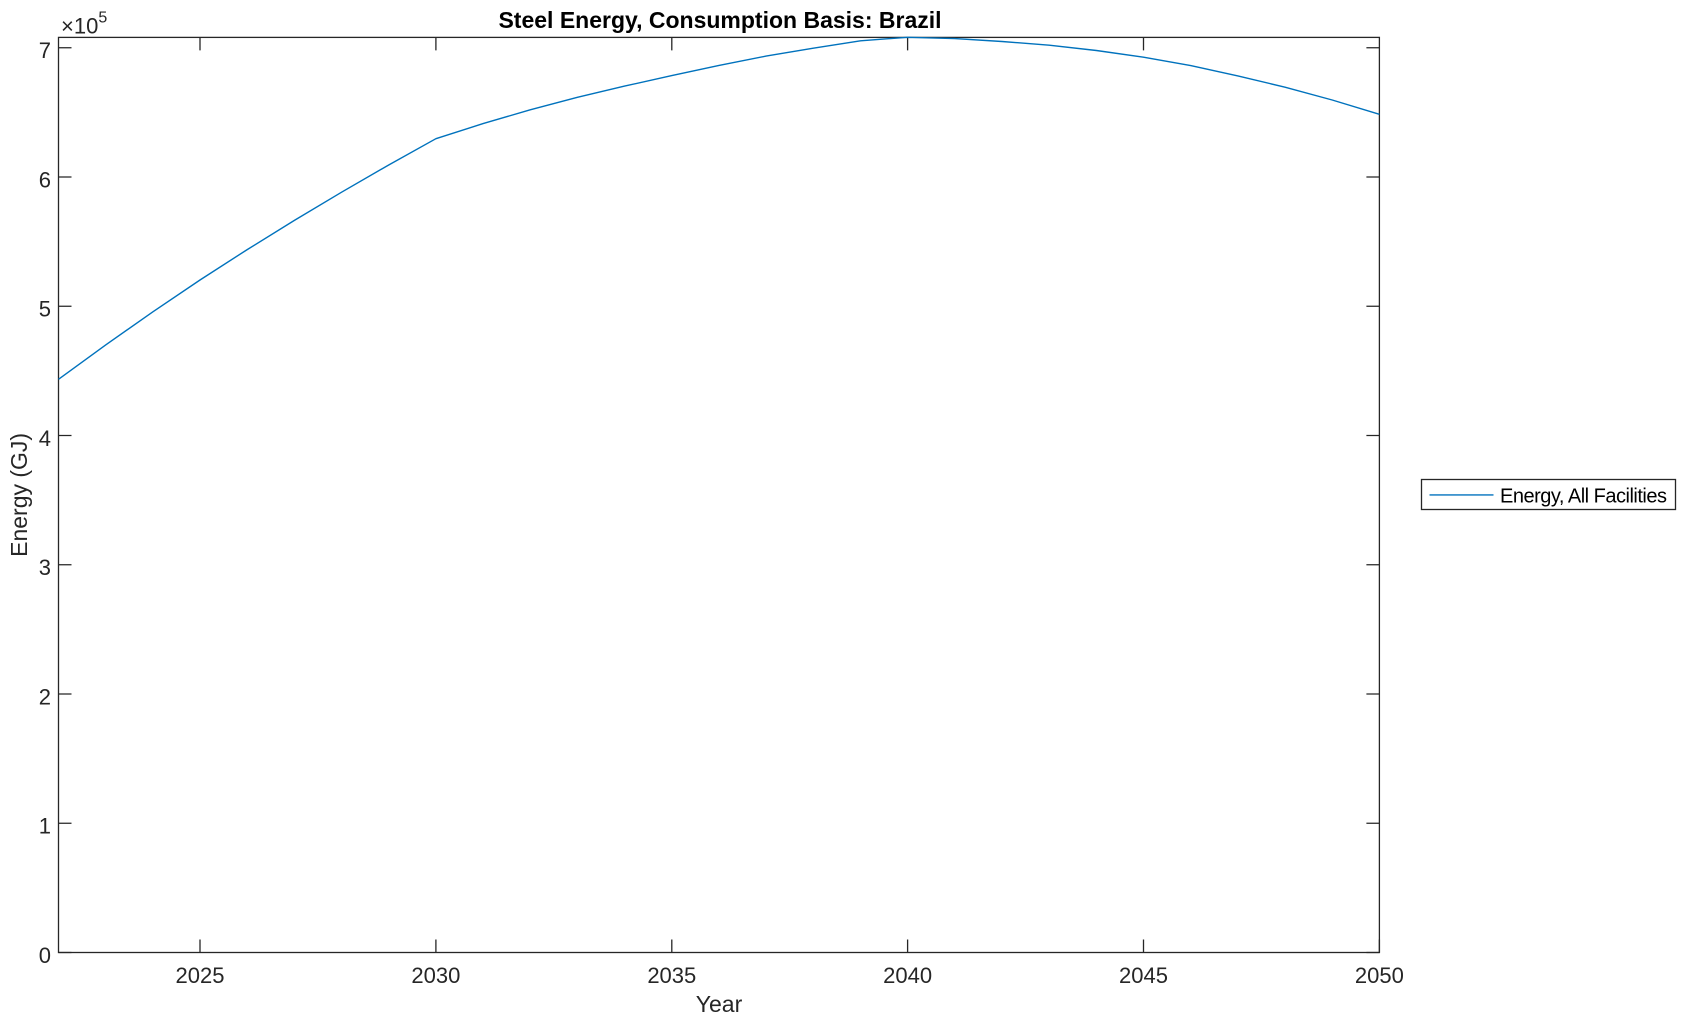  What do you see at coordinates (45, 696) in the screenshot?
I see `svg-text: 2` at bounding box center [45, 696].